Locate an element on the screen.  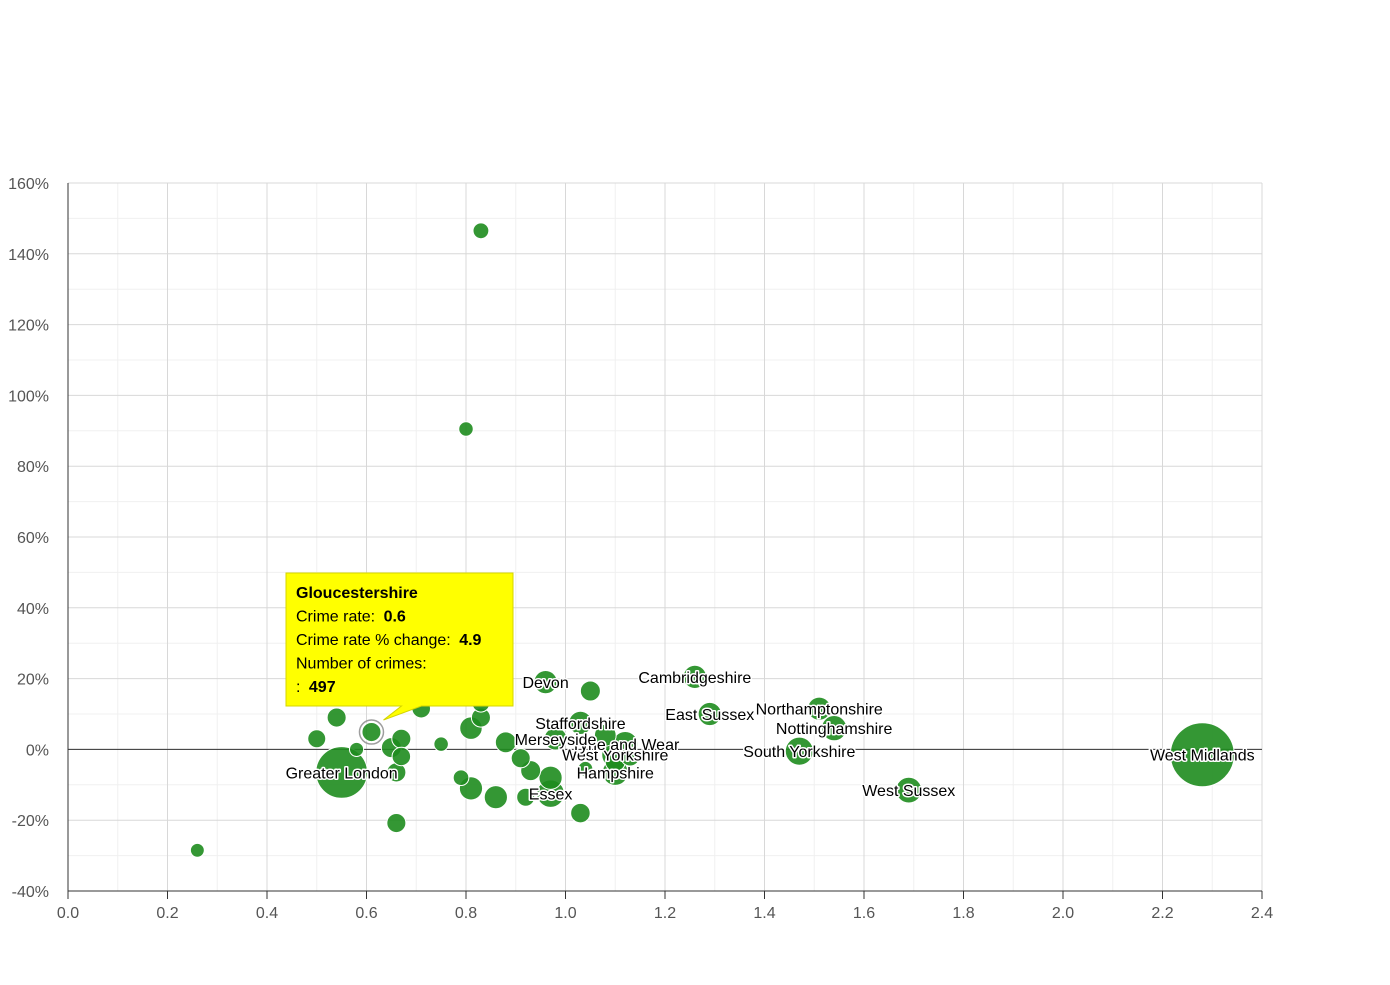
x-tick-label: 0.8 is located at coordinates (466, 913).